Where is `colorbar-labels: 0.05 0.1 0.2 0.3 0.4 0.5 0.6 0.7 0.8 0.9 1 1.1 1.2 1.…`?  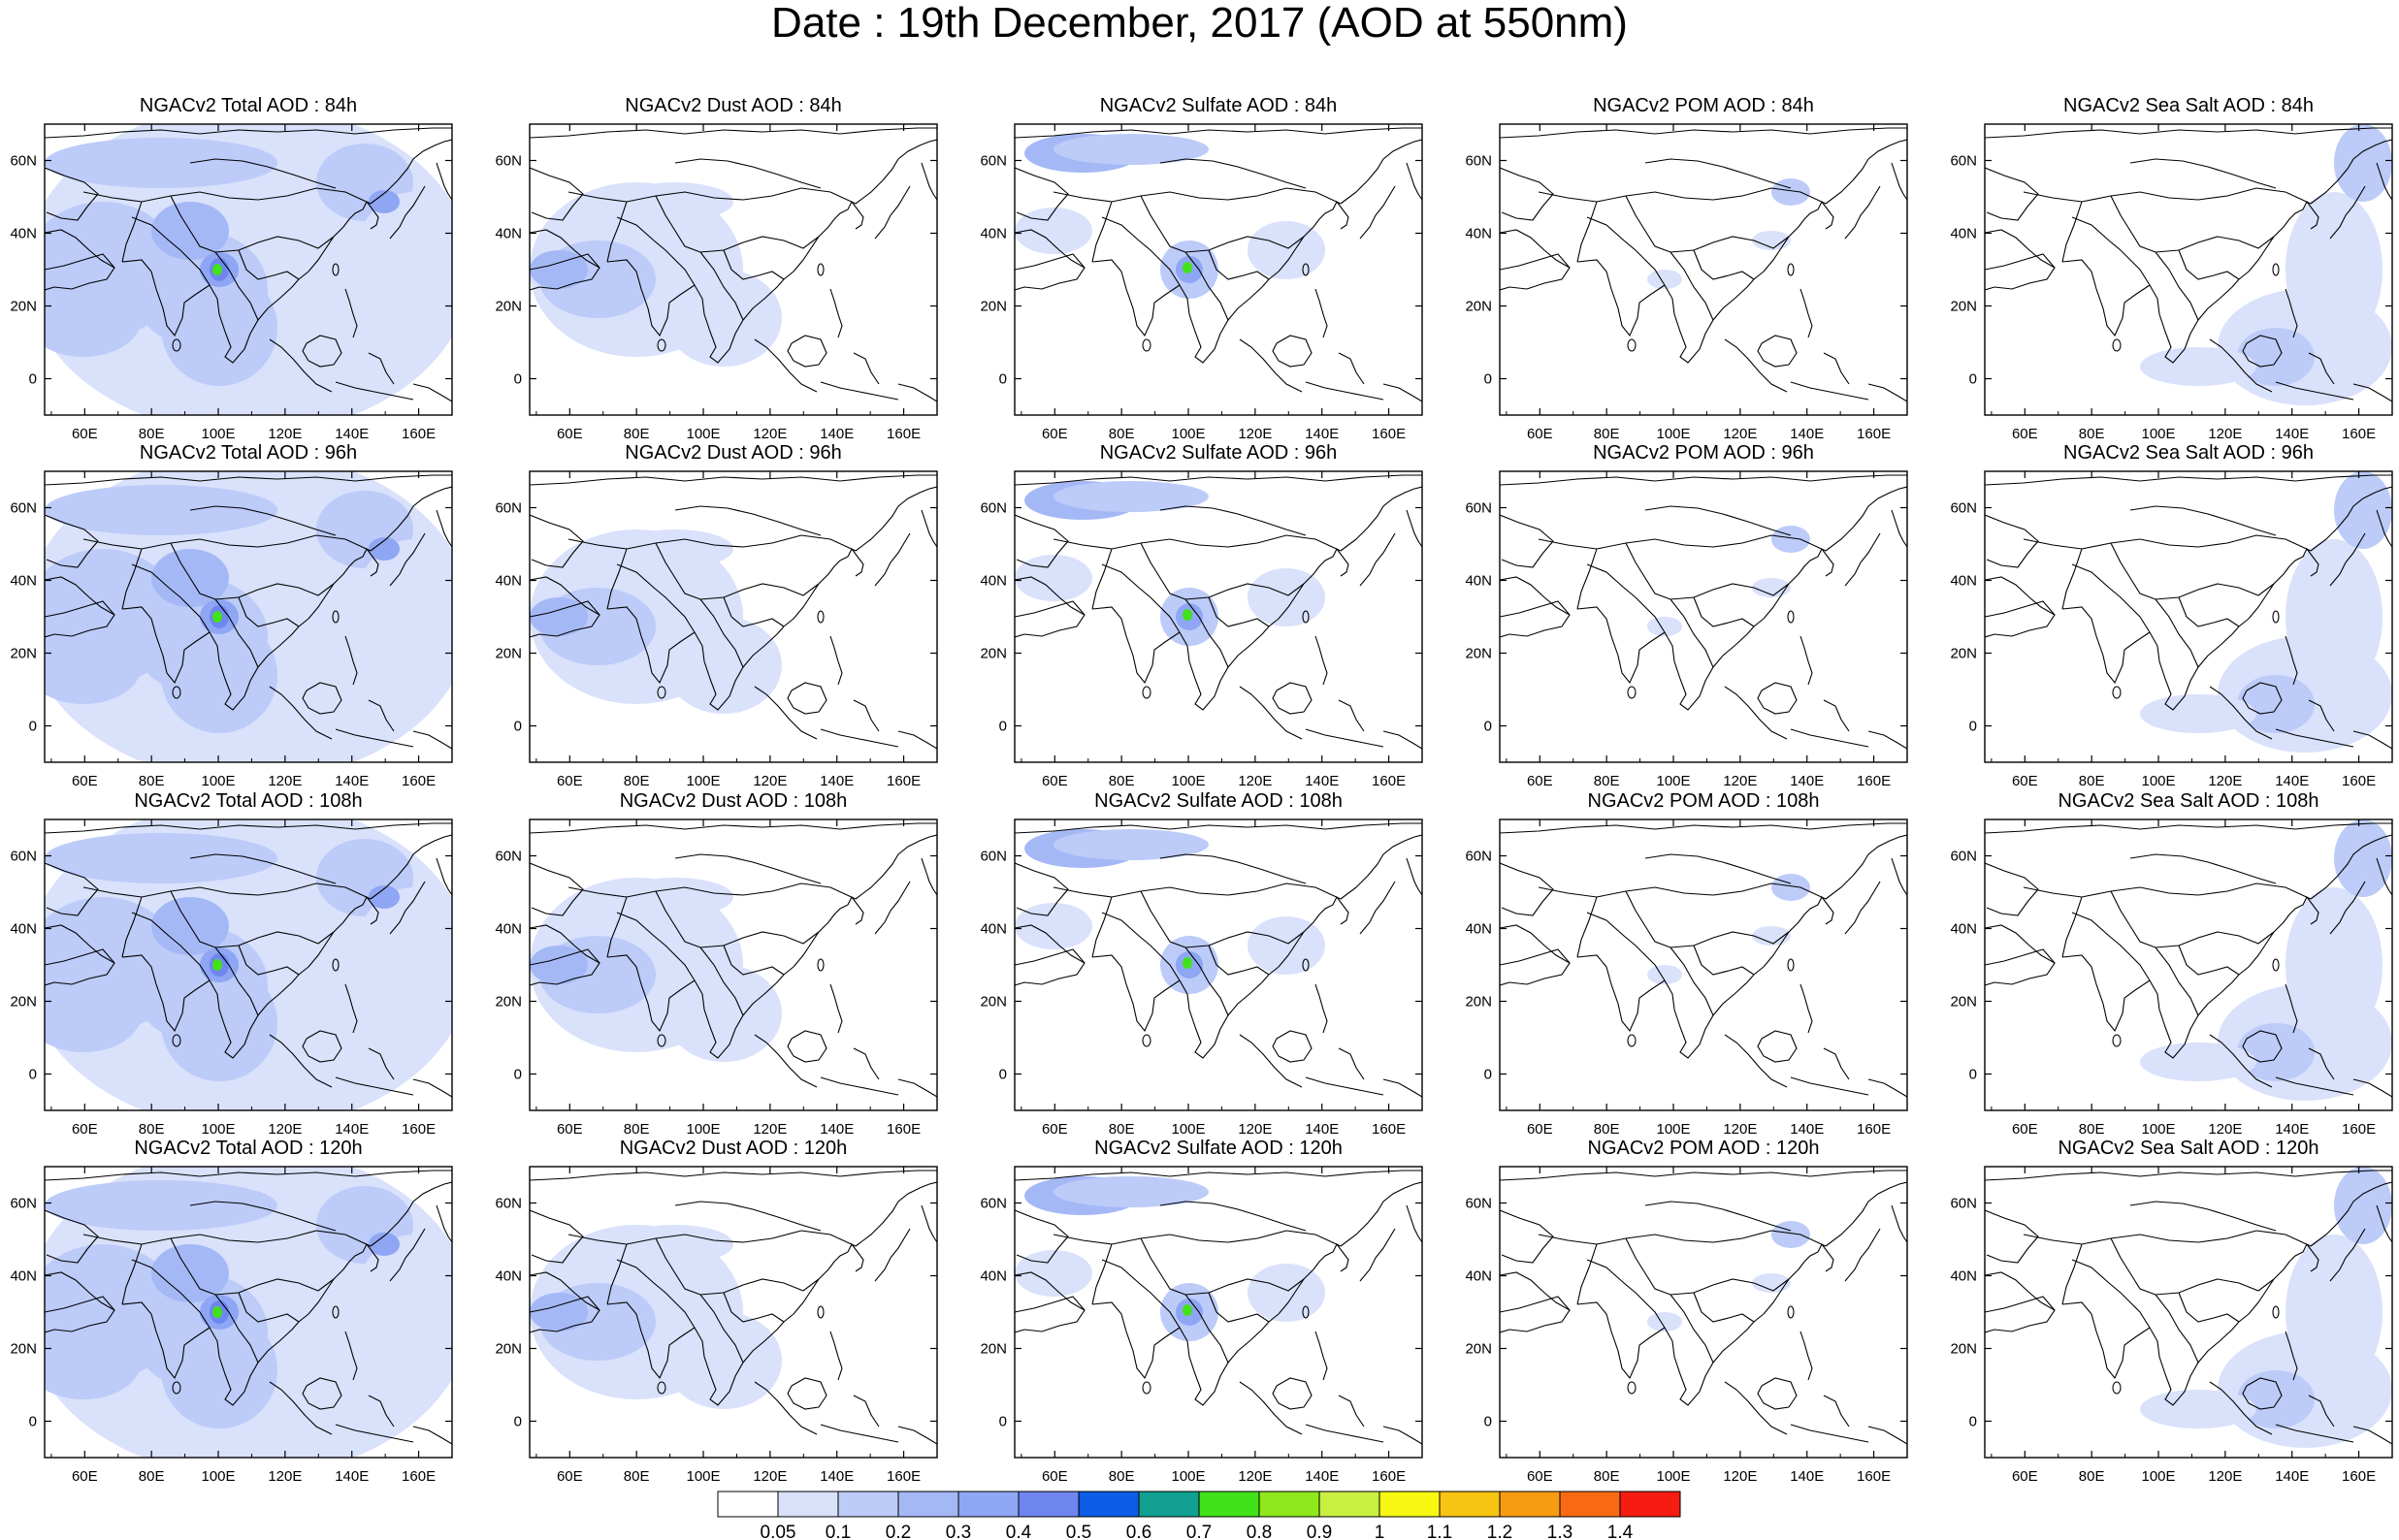
colorbar-labels: 0.05 0.1 0.2 0.3 0.4 0.5 0.6 0.7 0.8 0.9 1 1.1 1.2 1.… is located at coordinates (1198, 1531).